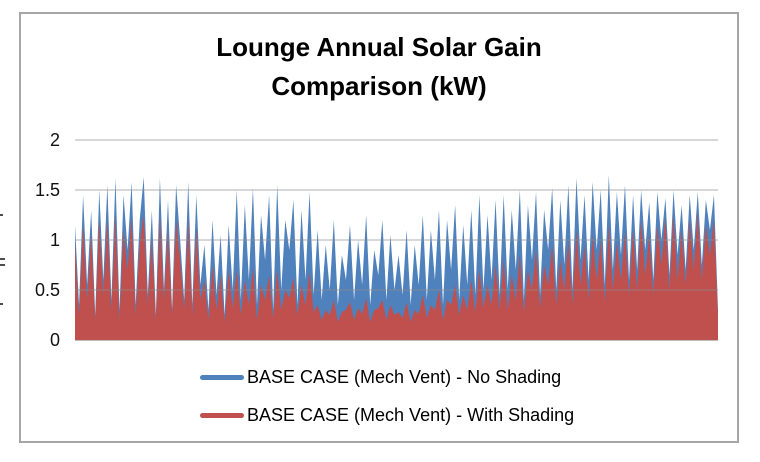 This screenshot has width=760, height=462. Describe the element at coordinates (222, 415) in the screenshot. I see `legend-line-marker-red` at that location.